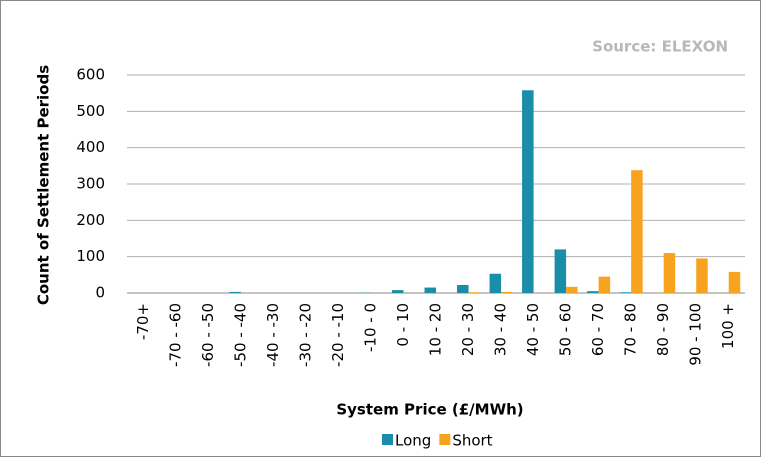 This screenshot has height=457, width=771. What do you see at coordinates (44, 185) in the screenshot?
I see `y-axis-title: Count of Settlement Periods` at bounding box center [44, 185].